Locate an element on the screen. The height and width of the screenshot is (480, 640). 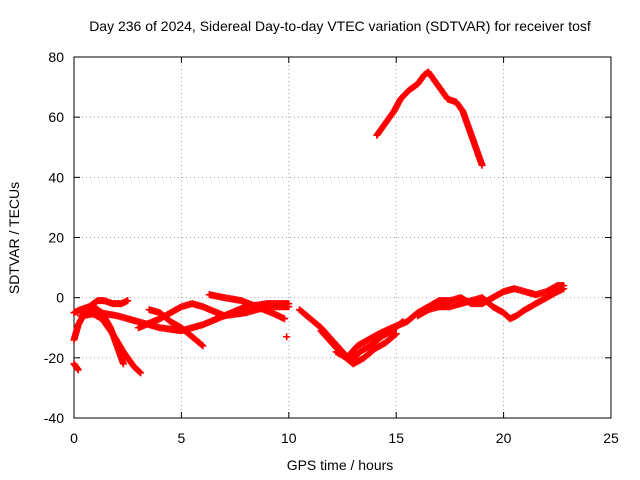
x-tick-label: 20 is located at coordinates (504, 438).